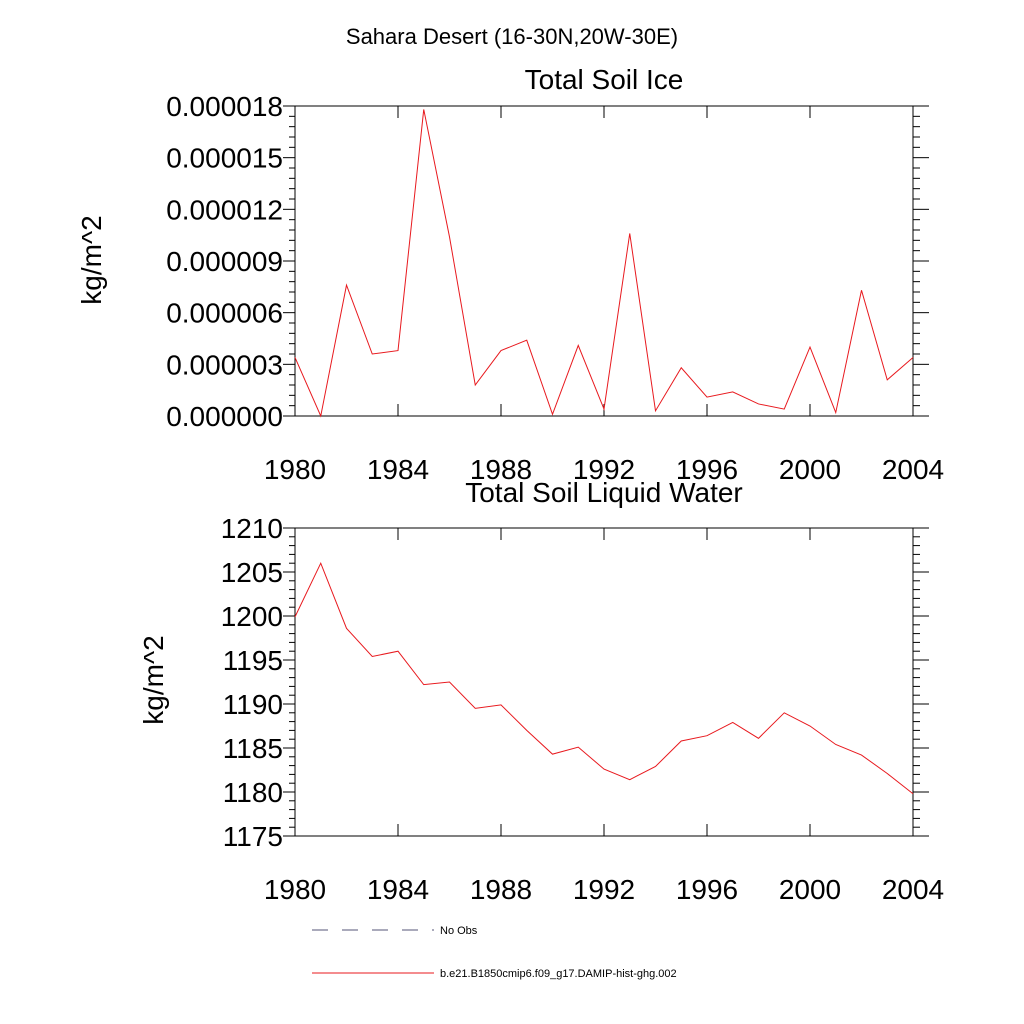  What do you see at coordinates (224, 106) in the screenshot?
I see `y-tick-label: 0.000018` at bounding box center [224, 106].